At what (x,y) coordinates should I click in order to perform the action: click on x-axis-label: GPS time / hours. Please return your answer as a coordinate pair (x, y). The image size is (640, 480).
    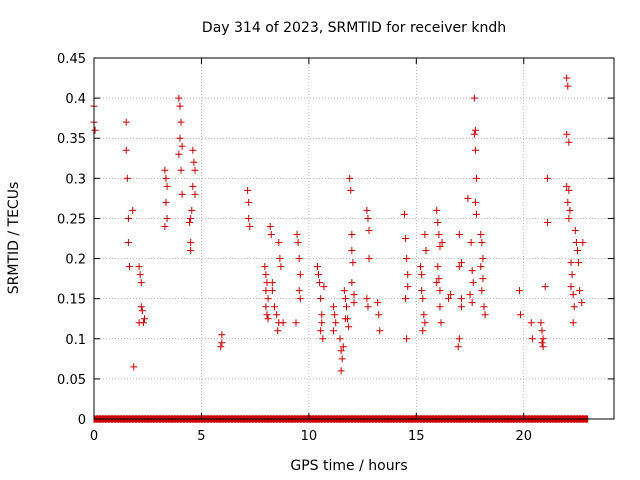
    Looking at the image, I should click on (348, 466).